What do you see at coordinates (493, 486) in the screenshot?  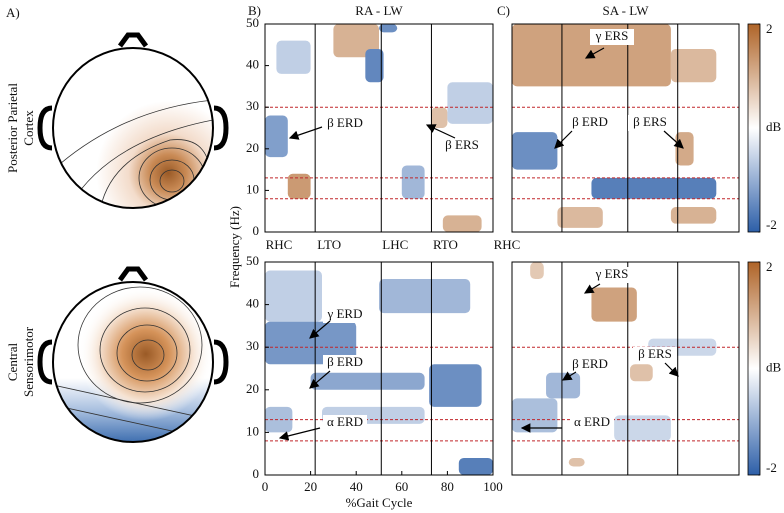 I see `x-tick-label: 100` at bounding box center [493, 486].